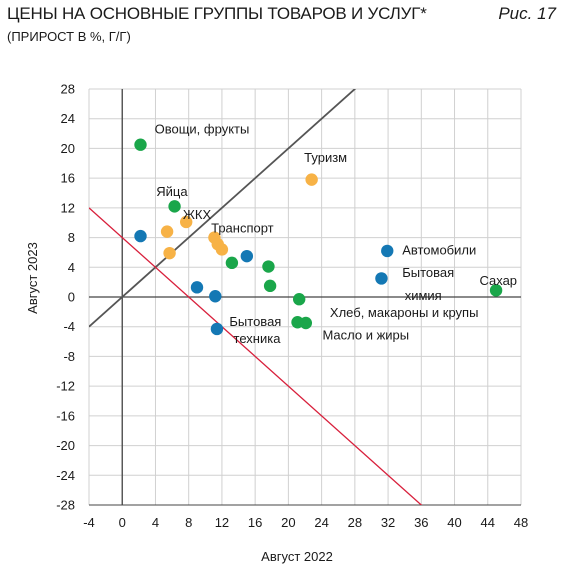 This screenshot has height=572, width=562. Describe the element at coordinates (32, 278) in the screenshot. I see `y-axis-label: Август 2023` at that location.